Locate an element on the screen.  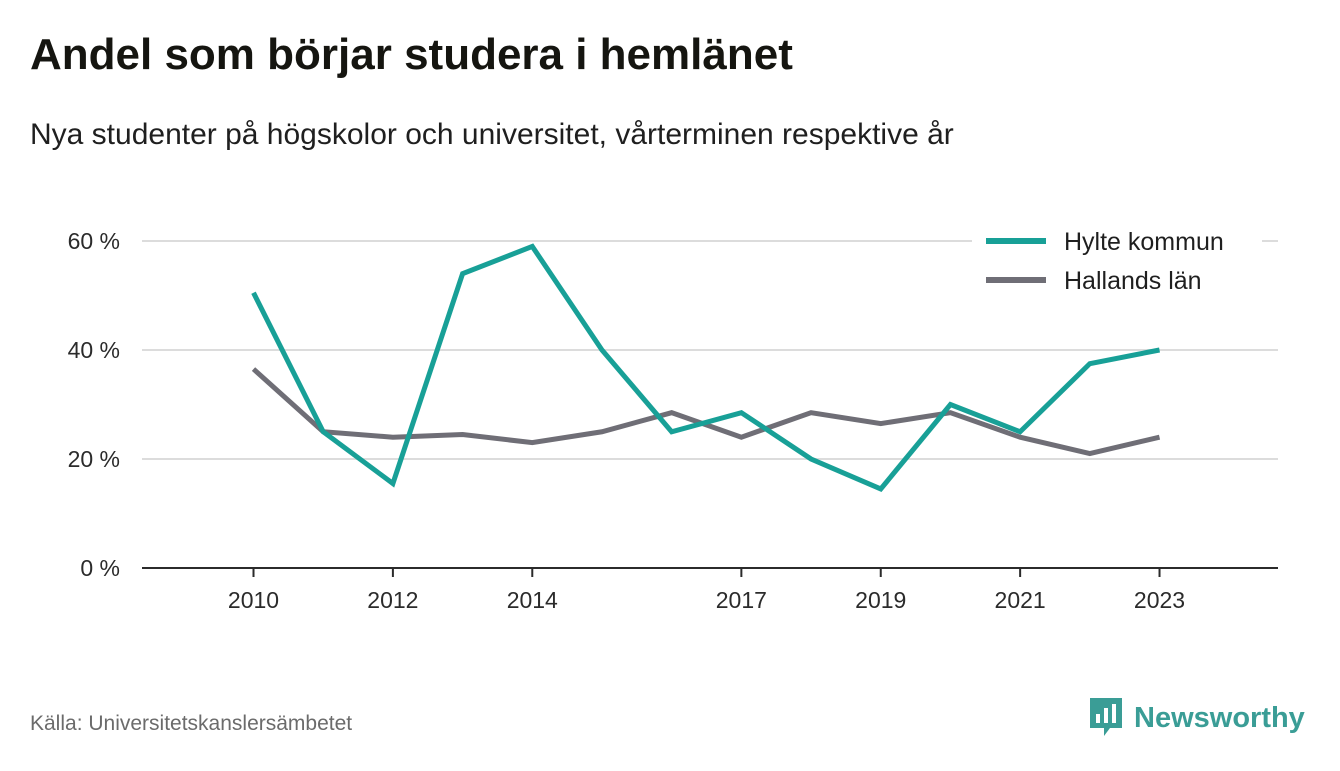
y-tick-label: 60 % is located at coordinates (94, 241).